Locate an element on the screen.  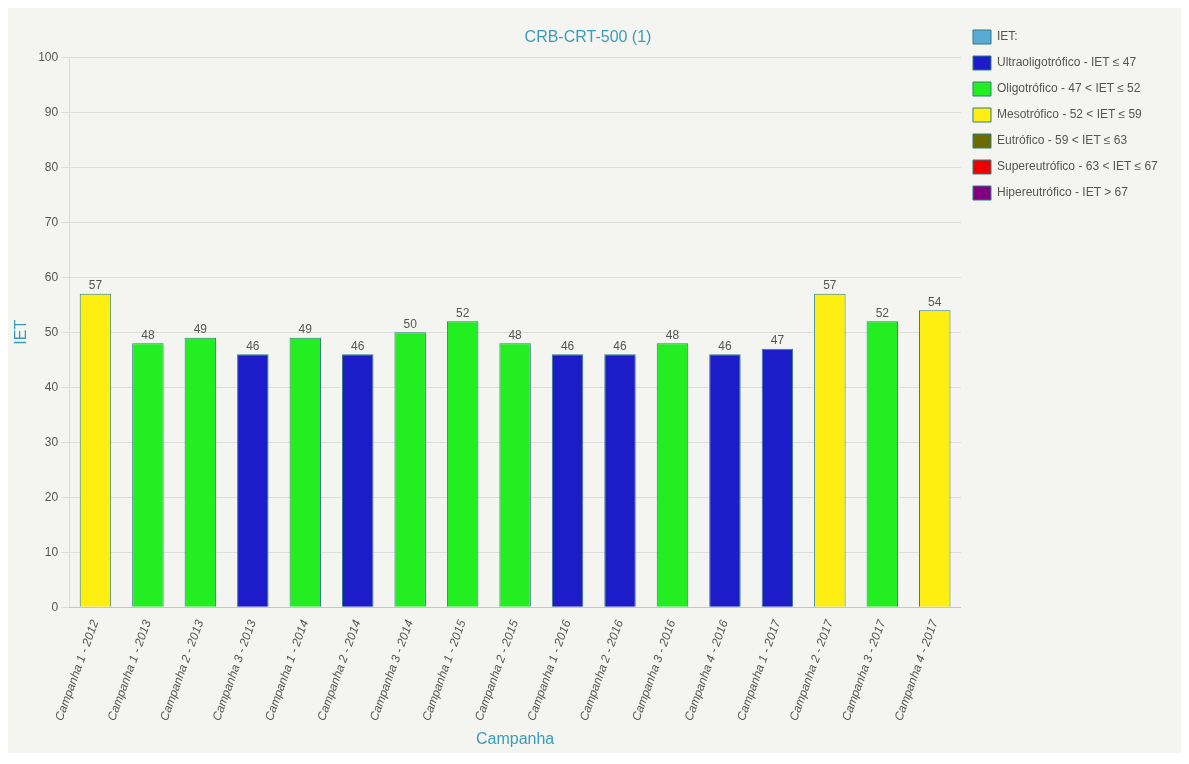
data-label: 54 is located at coordinates (935, 301).